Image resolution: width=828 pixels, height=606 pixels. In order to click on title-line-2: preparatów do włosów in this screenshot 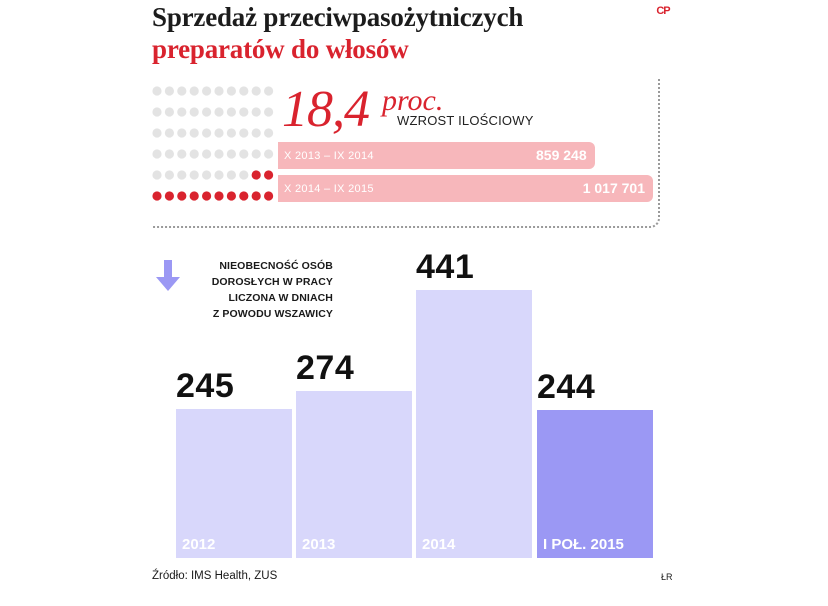, I will do `click(280, 49)`.